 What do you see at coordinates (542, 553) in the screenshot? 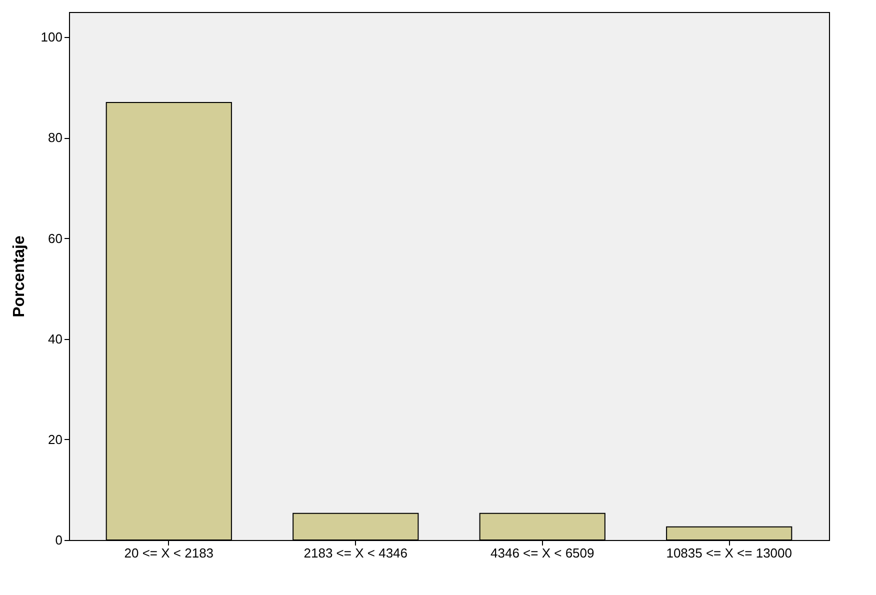
I see `x-tick-label: 4346 <= X < 6509` at bounding box center [542, 553].